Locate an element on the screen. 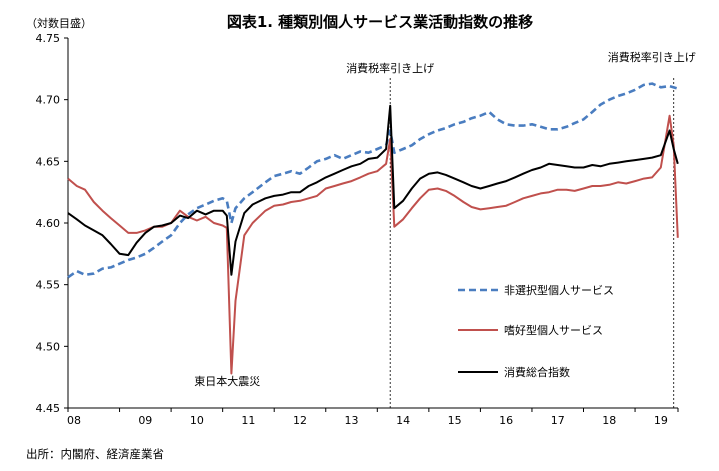 The width and height of the screenshot is (719, 471). legend-label: 非選択型個人サービス is located at coordinates (559, 290).